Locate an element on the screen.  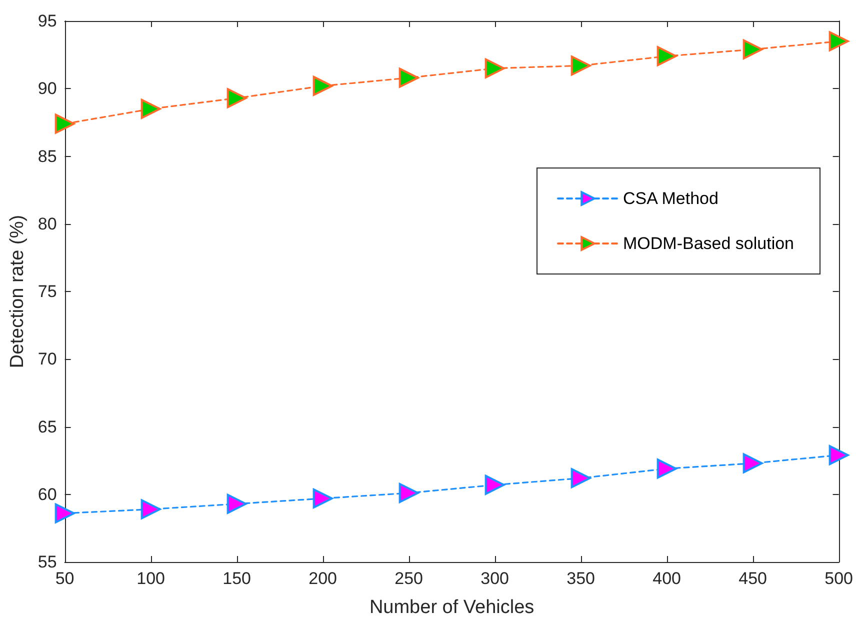
x-axis-title: Number of Vehicles is located at coordinates (451, 607).